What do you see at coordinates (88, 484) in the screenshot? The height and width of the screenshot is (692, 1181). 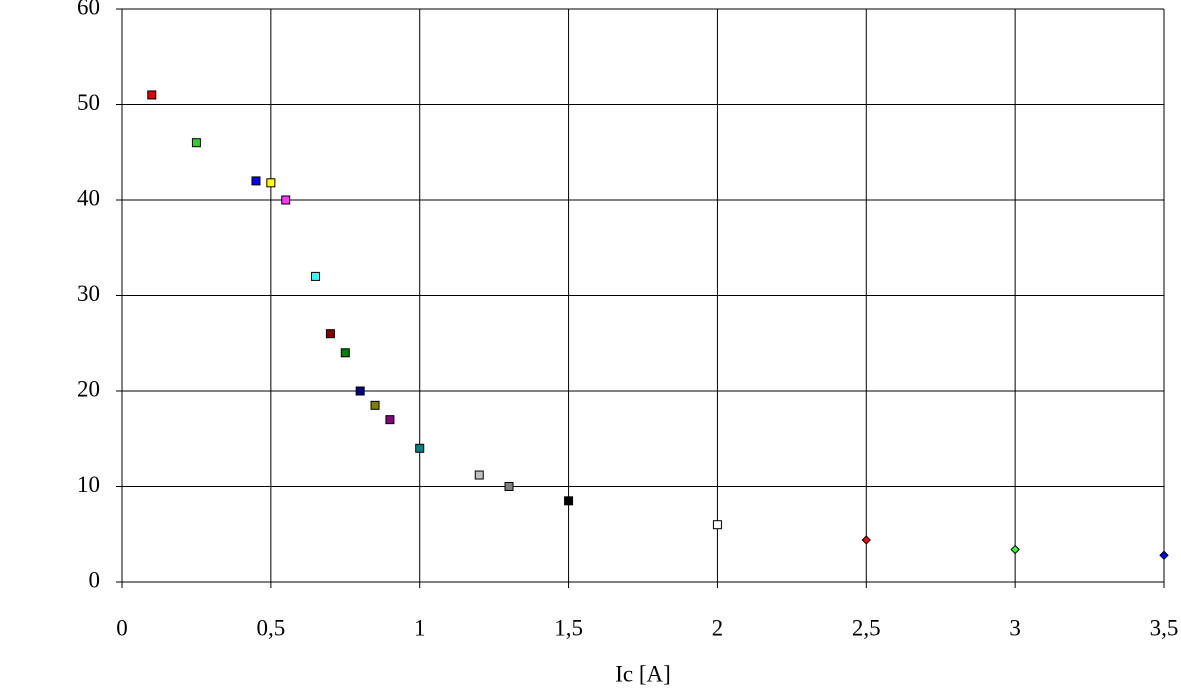 I see `y-tick-label: 10` at bounding box center [88, 484].